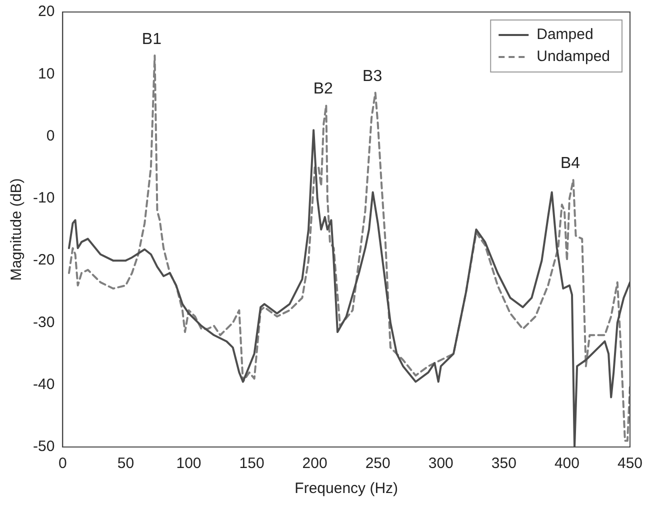 The image size is (648, 506). Describe the element at coordinates (630, 463) in the screenshot. I see `x-tick-label: 450` at that location.